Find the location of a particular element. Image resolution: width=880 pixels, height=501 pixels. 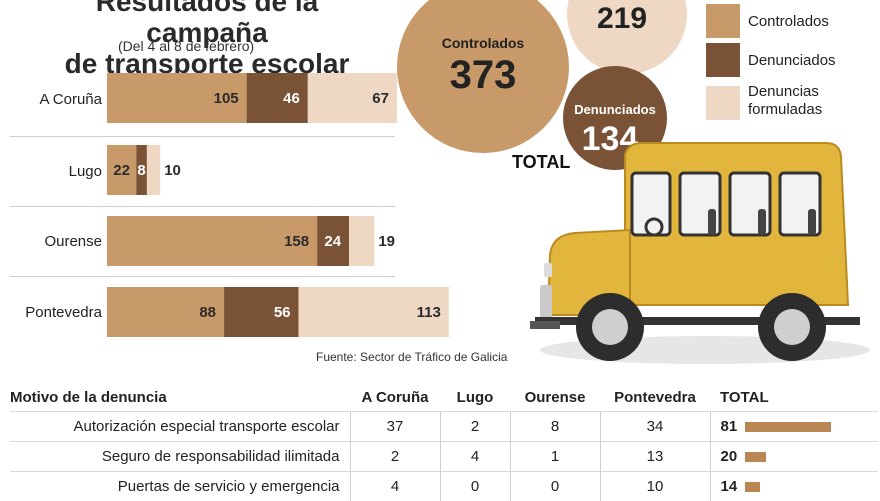

data-label-controlados: 105 is located at coordinates (226, 98).